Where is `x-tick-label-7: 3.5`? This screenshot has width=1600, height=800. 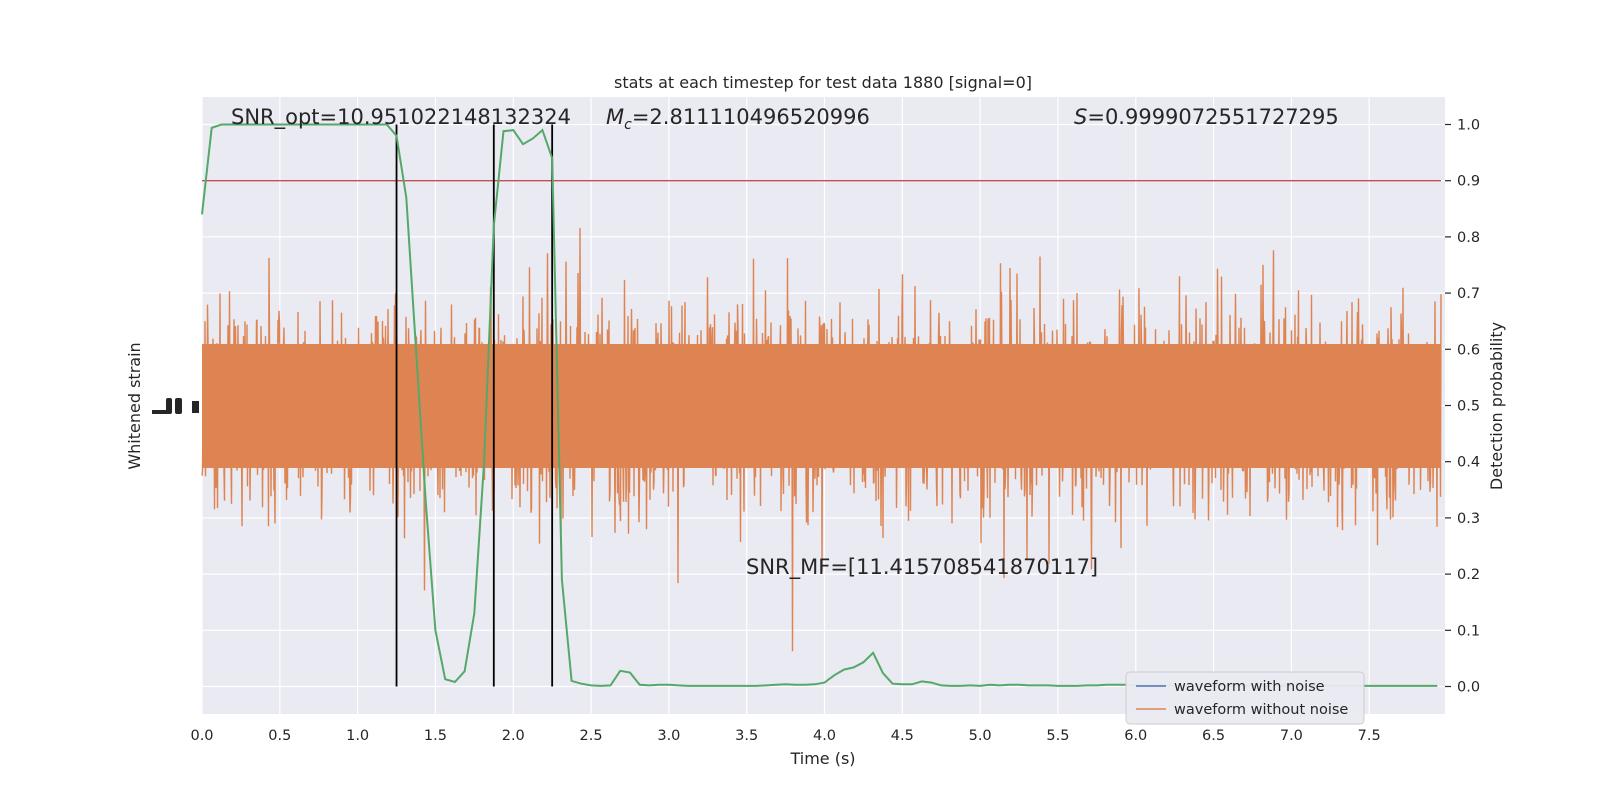
x-tick-label-7: 3.5 is located at coordinates (746, 736).